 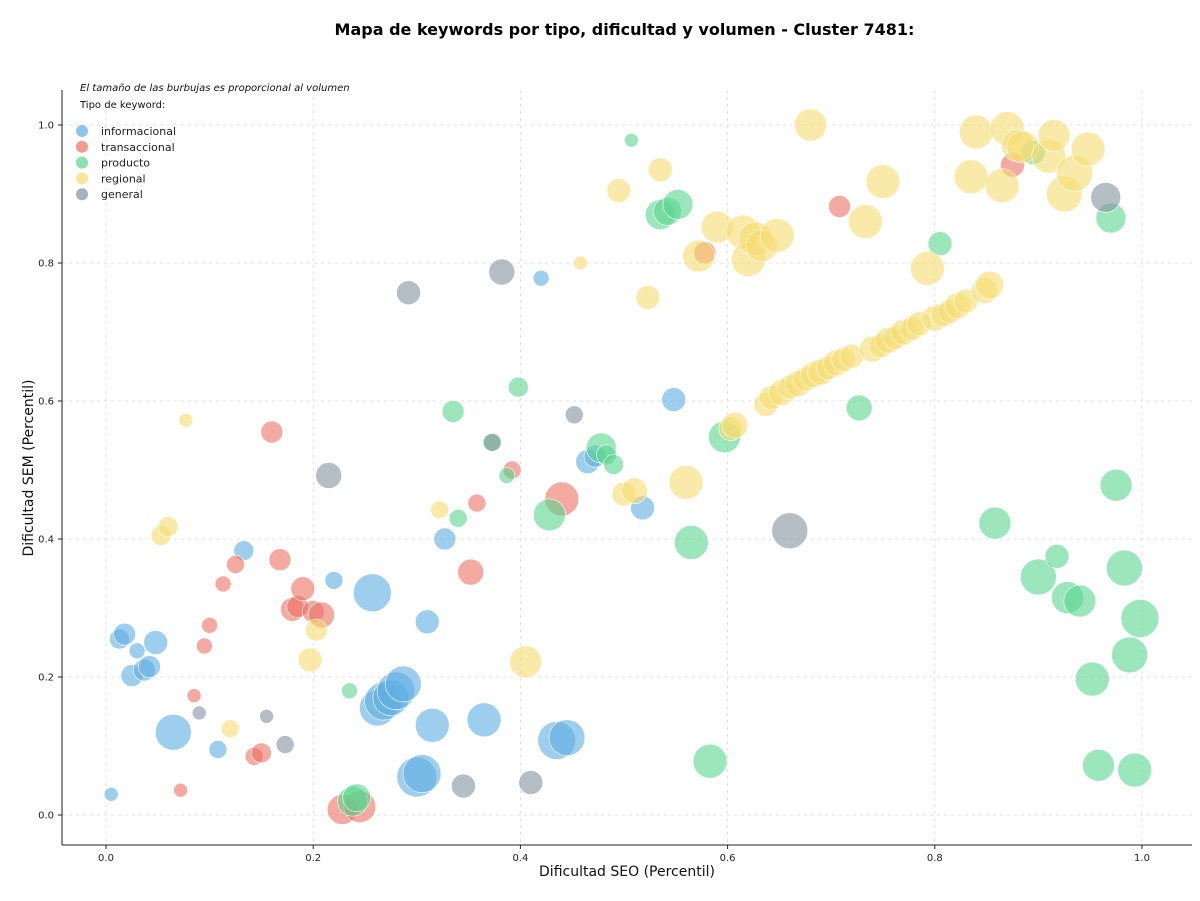 I want to click on y-tick-label: 0.2, so click(x=46, y=678).